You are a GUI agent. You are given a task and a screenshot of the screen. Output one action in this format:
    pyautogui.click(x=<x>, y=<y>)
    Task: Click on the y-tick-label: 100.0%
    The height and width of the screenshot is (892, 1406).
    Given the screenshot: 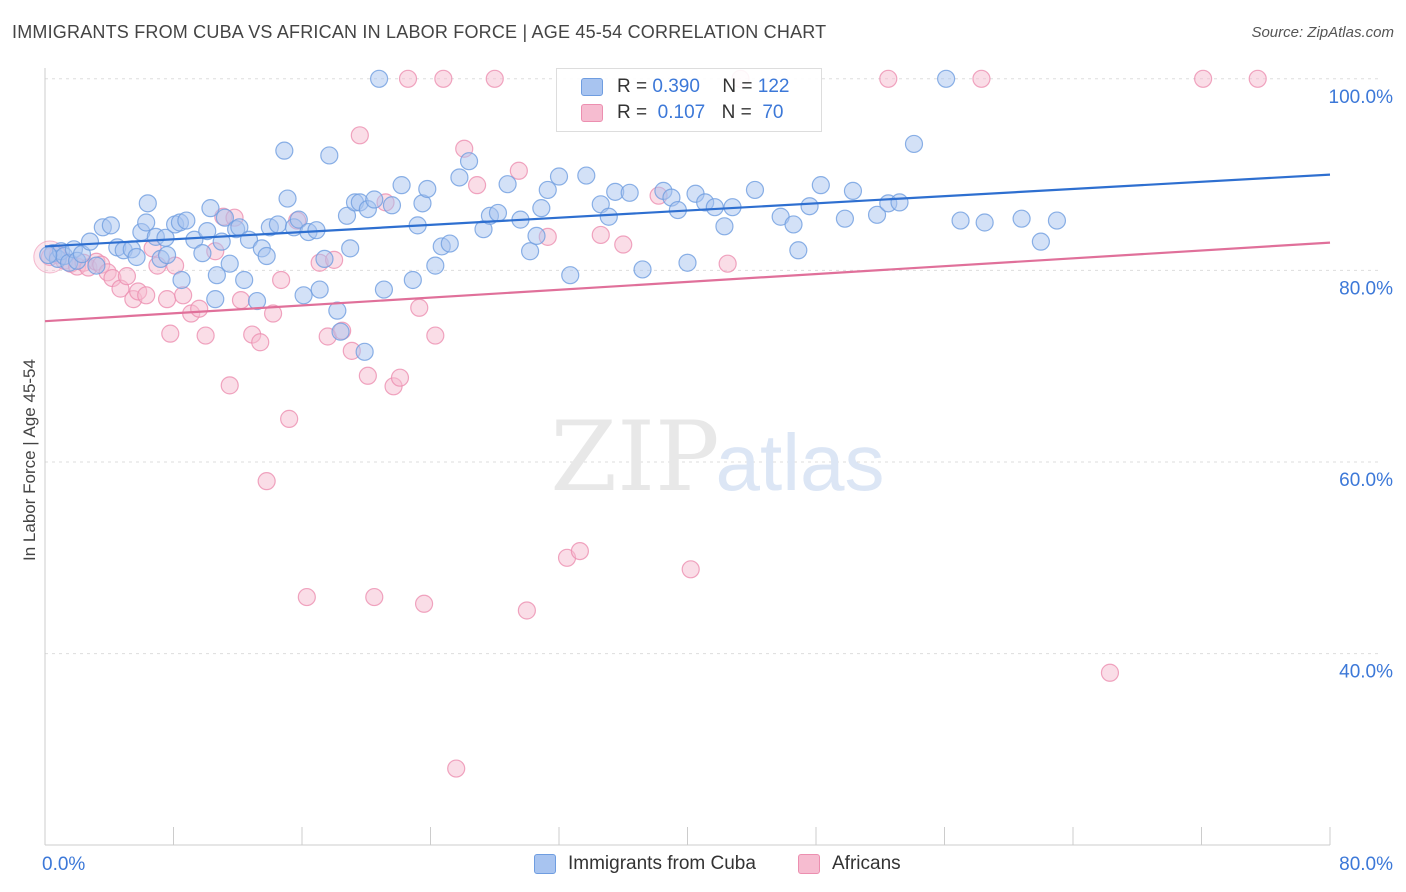 What is the action you would take?
    pyautogui.click(x=1361, y=97)
    